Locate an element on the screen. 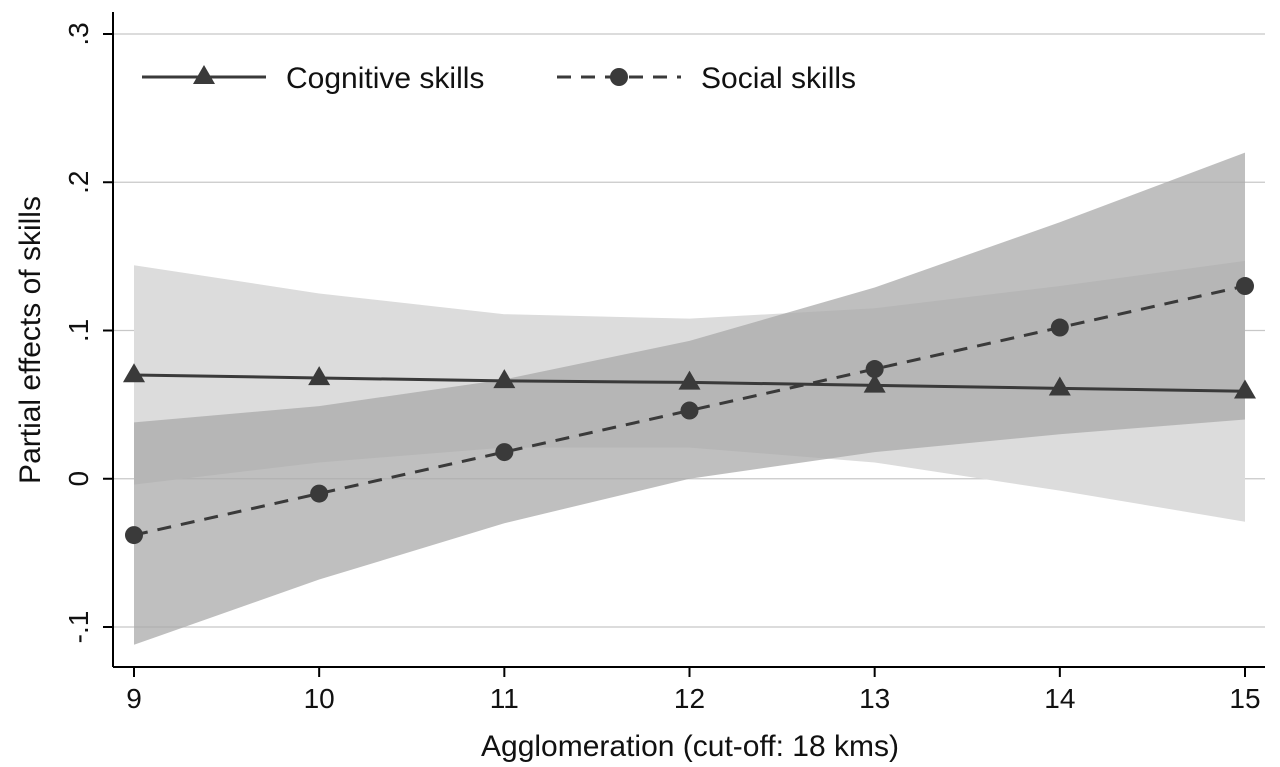  x-tick-label: 14 is located at coordinates (1059, 698).